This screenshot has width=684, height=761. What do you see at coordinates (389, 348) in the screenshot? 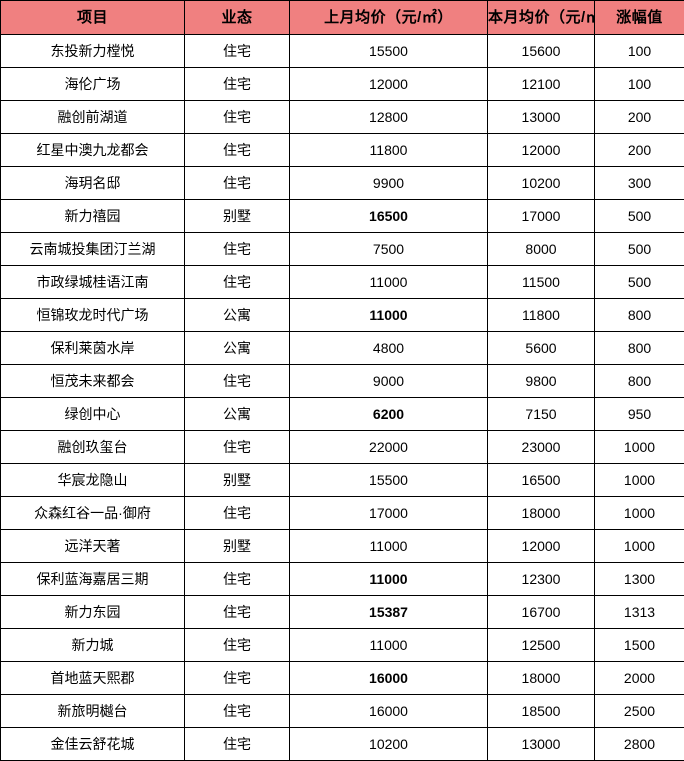
I see `cell-last-month-price: 4800` at bounding box center [389, 348].